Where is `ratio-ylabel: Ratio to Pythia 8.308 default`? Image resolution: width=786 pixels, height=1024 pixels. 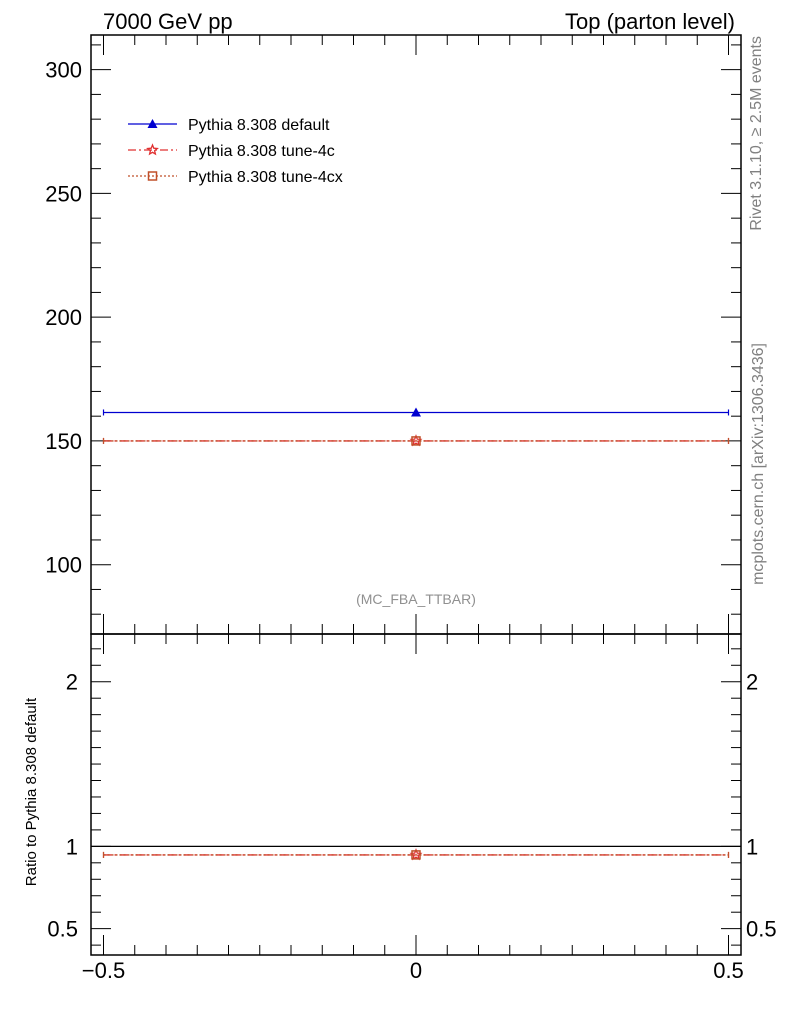
ratio-ylabel: Ratio to Pythia 8.308 default is located at coordinates (31, 791).